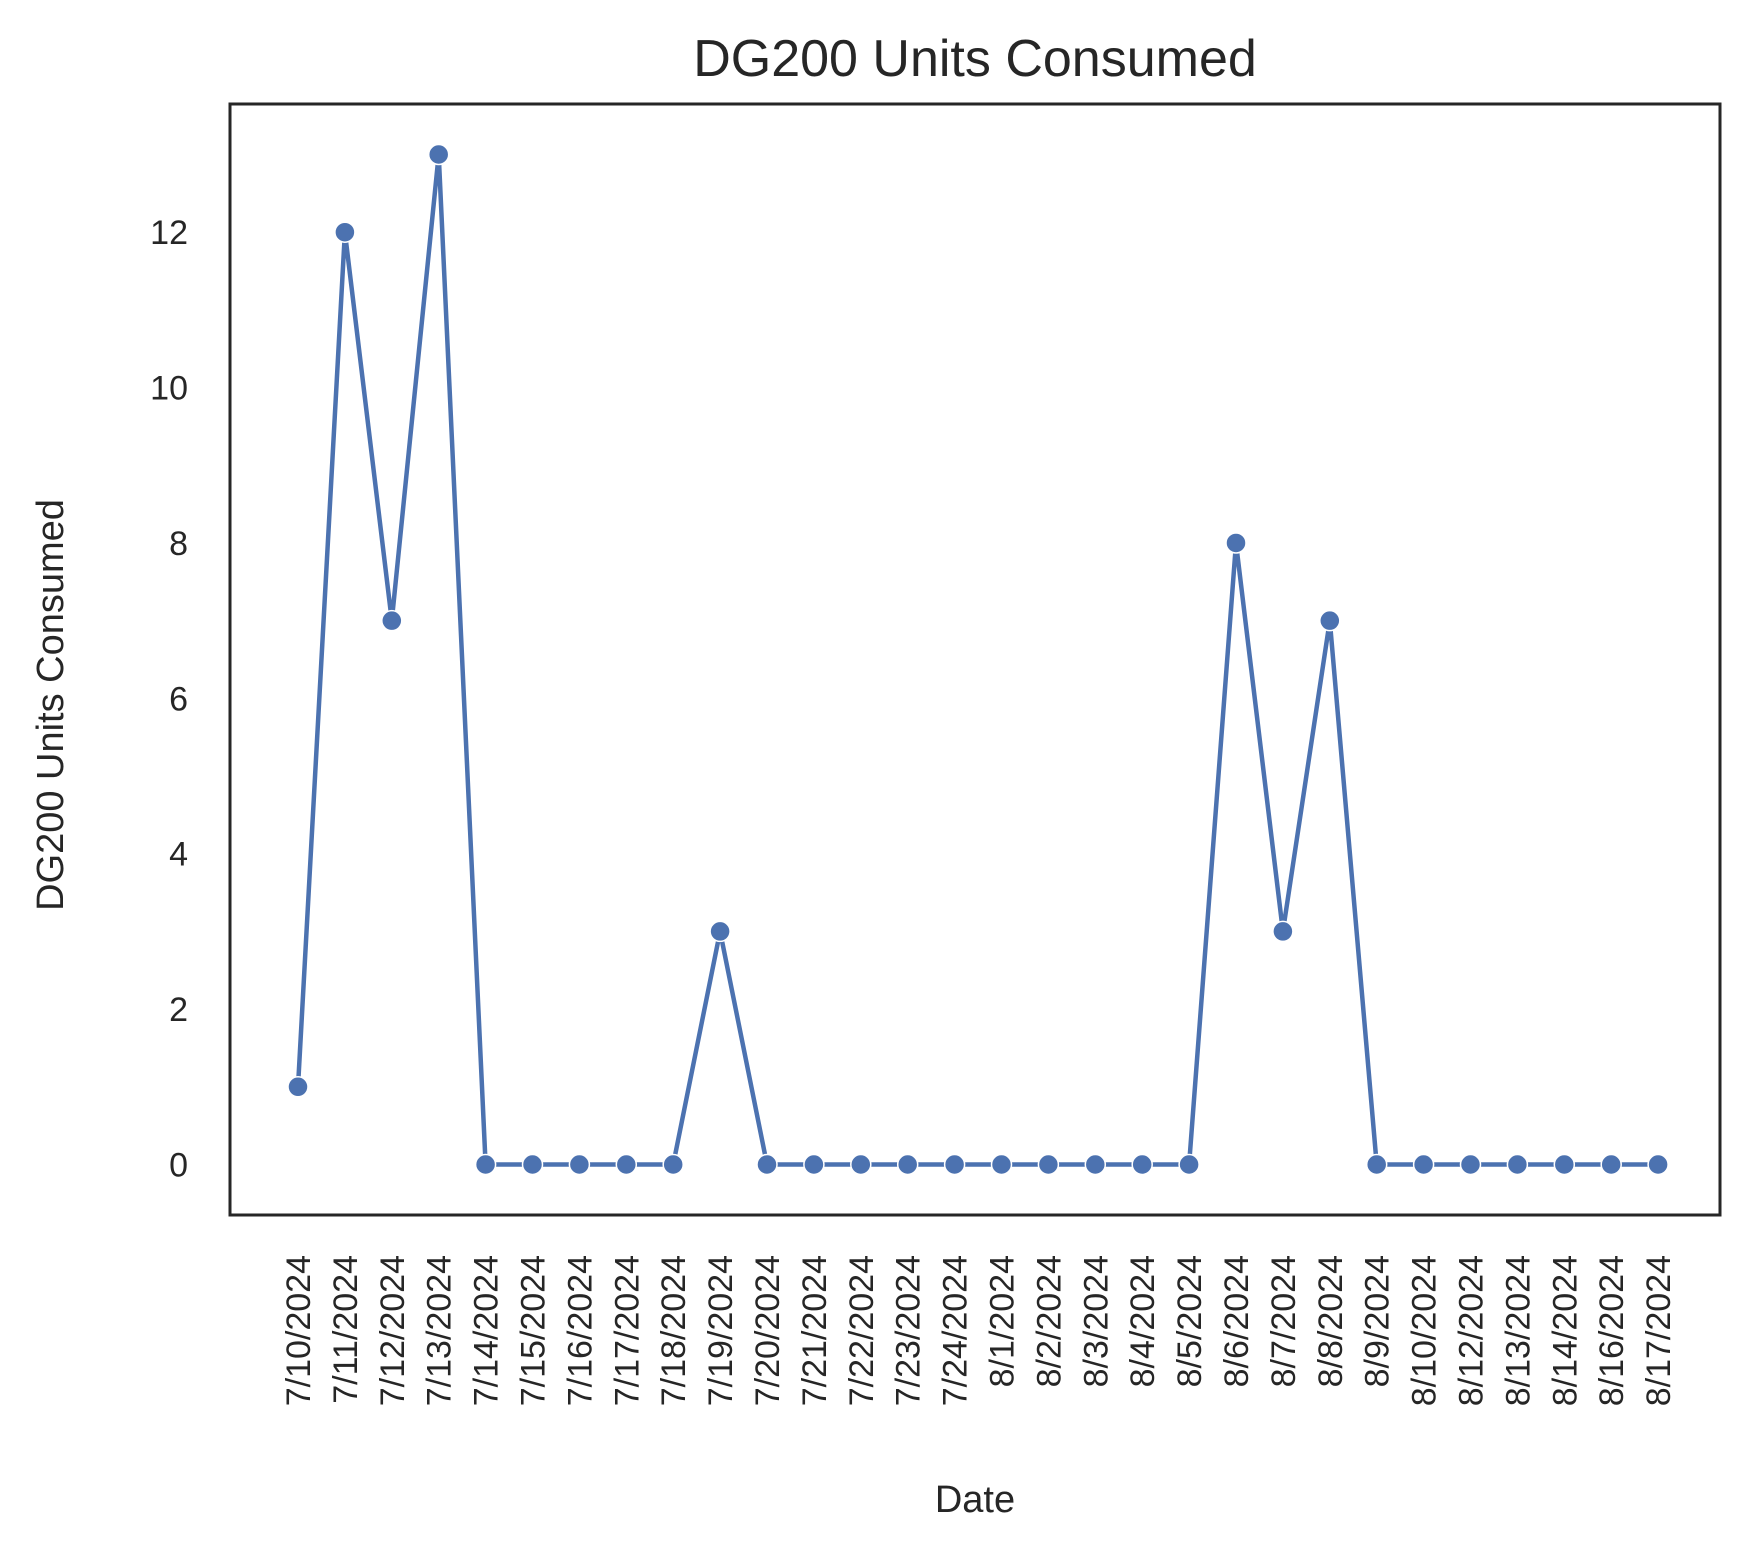  What do you see at coordinates (51, 705) in the screenshot?
I see `y-axis-label: DG200 Units Consumed` at bounding box center [51, 705].